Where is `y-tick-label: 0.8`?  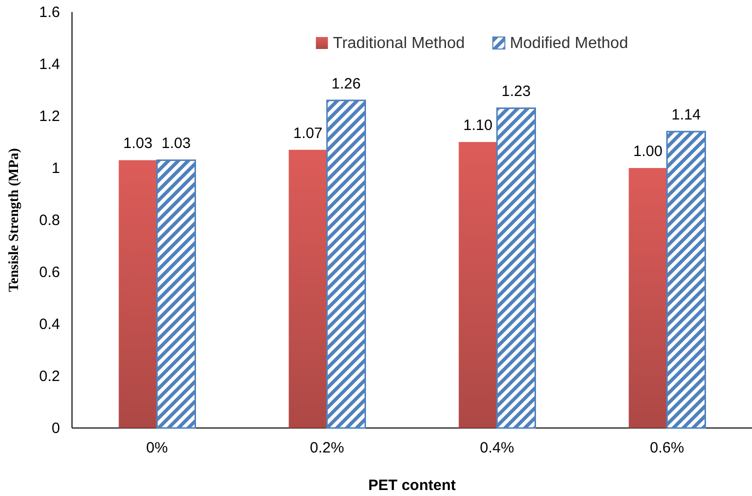
y-tick-label: 0.8 is located at coordinates (49, 220).